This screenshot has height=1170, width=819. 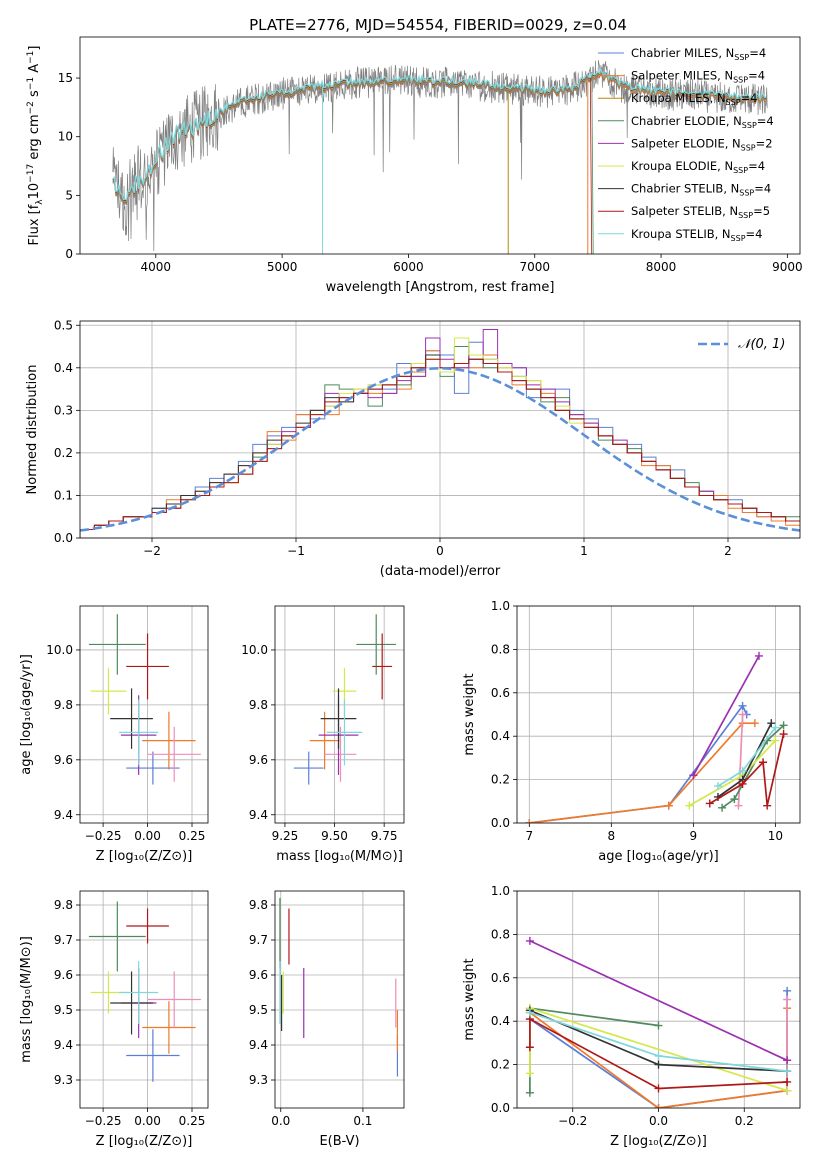 I want to click on y-tick-label: 9.6, so click(x=63, y=975).